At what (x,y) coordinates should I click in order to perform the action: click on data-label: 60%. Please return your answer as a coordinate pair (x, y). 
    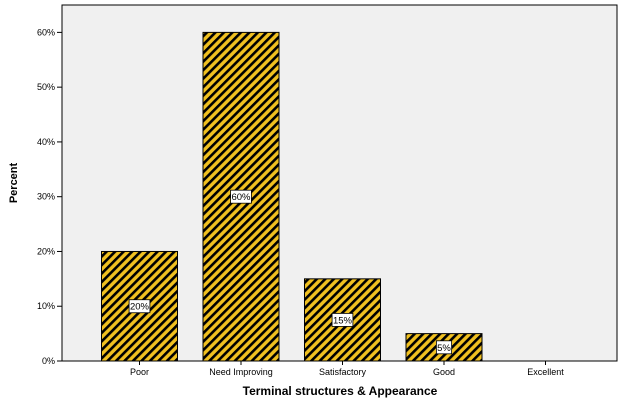
    Looking at the image, I should click on (241, 197).